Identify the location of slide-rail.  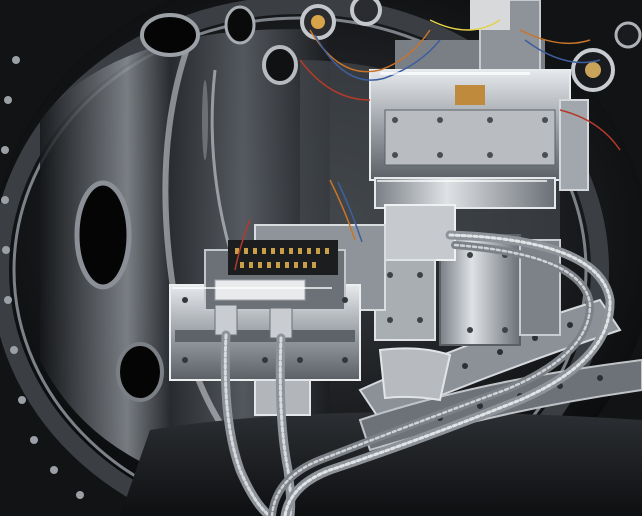
(465, 193).